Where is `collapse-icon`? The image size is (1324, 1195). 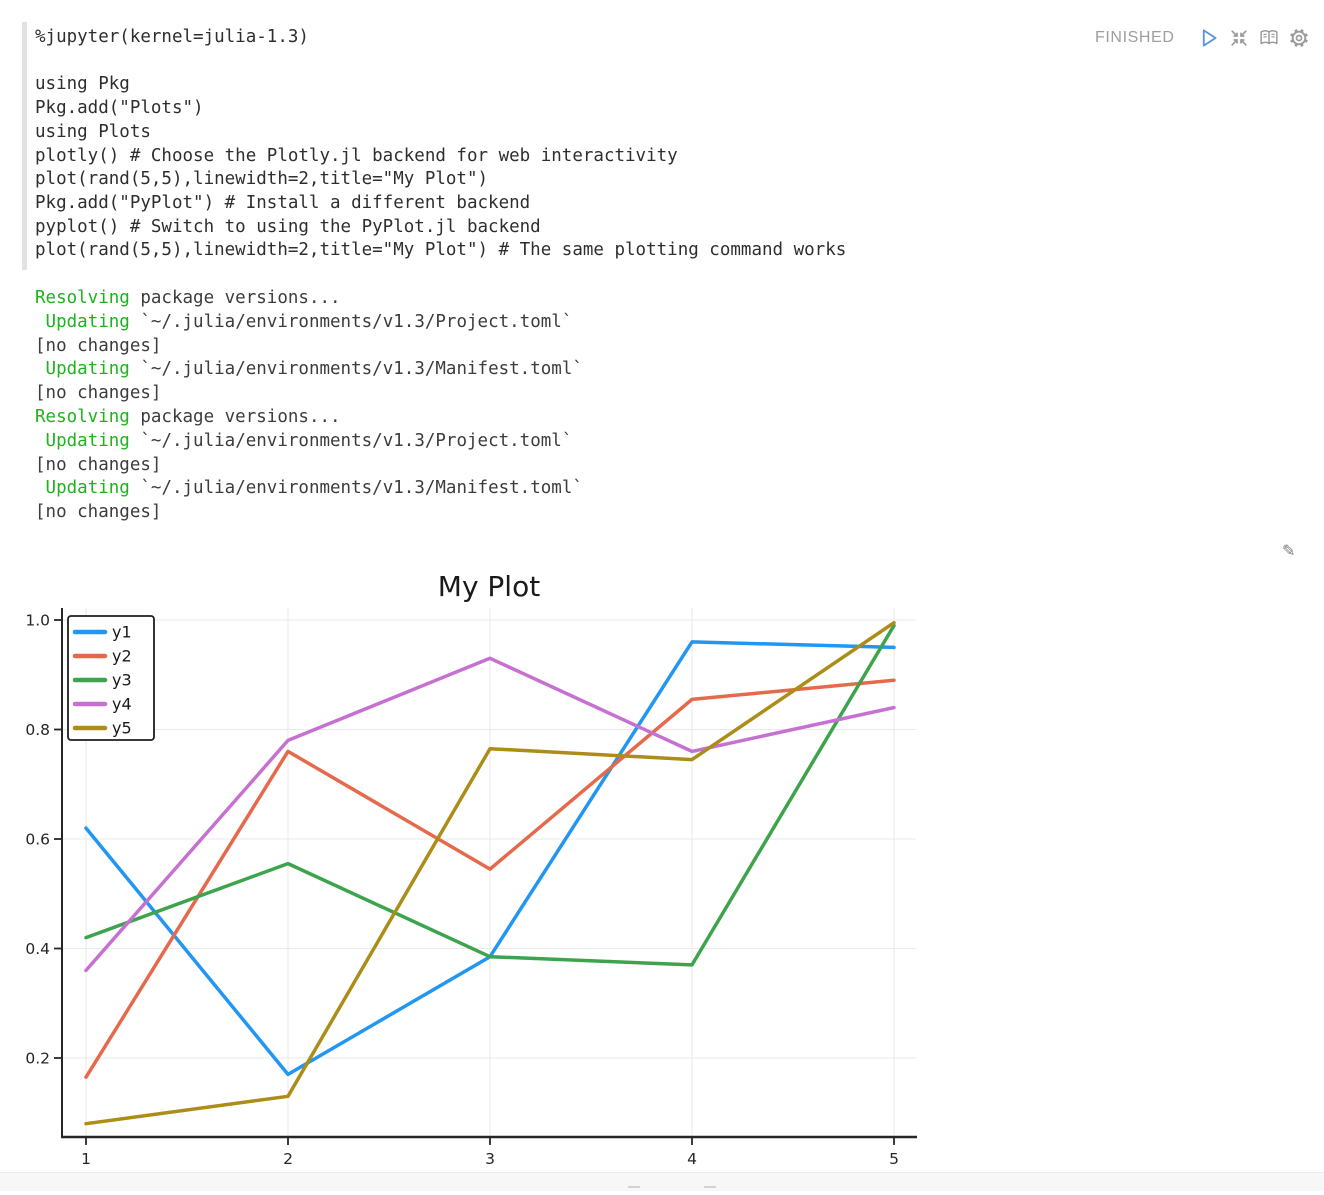
collapse-icon is located at coordinates (1239, 38).